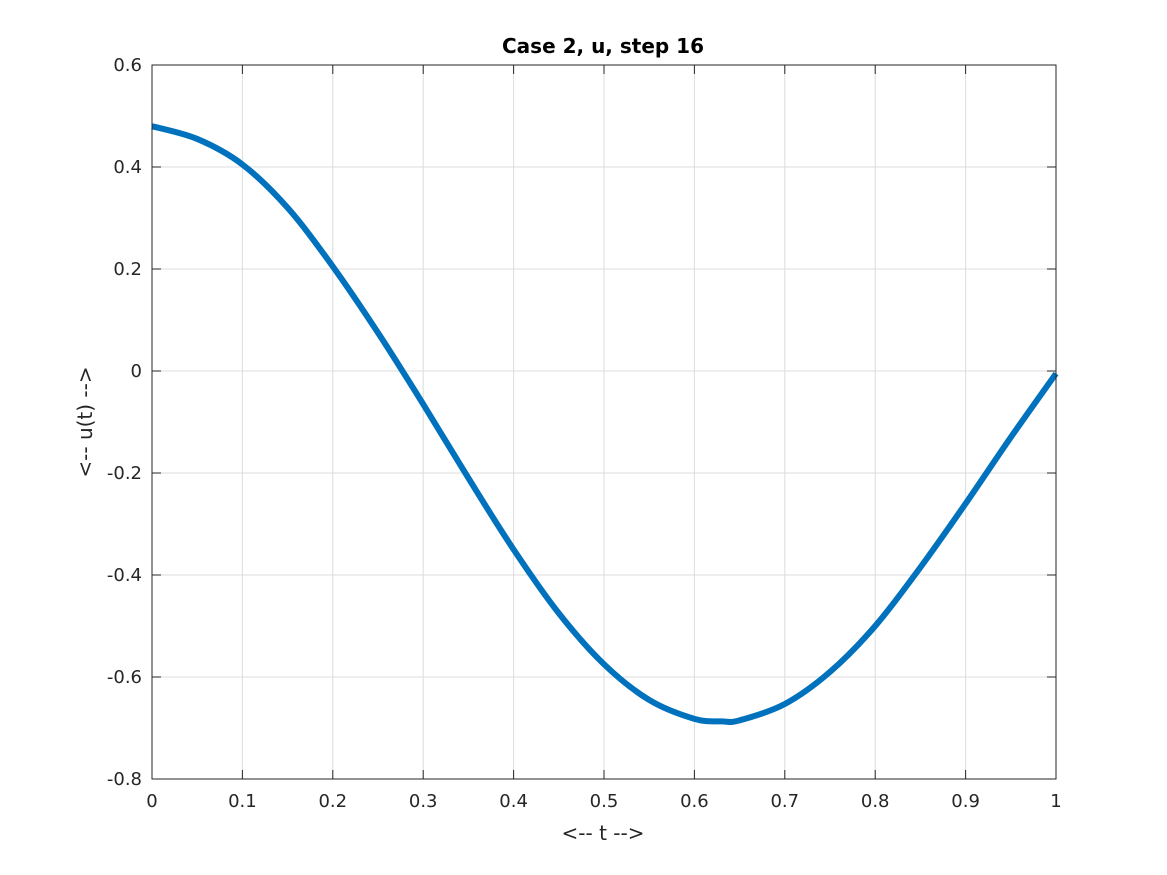  What do you see at coordinates (136, 371) in the screenshot?
I see `y-tick-label: 0` at bounding box center [136, 371].